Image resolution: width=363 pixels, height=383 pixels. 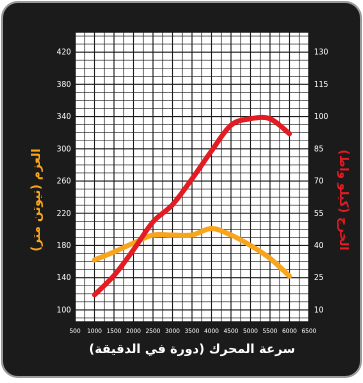 I want to click on left-tick-label: 140, so click(x=64, y=277).